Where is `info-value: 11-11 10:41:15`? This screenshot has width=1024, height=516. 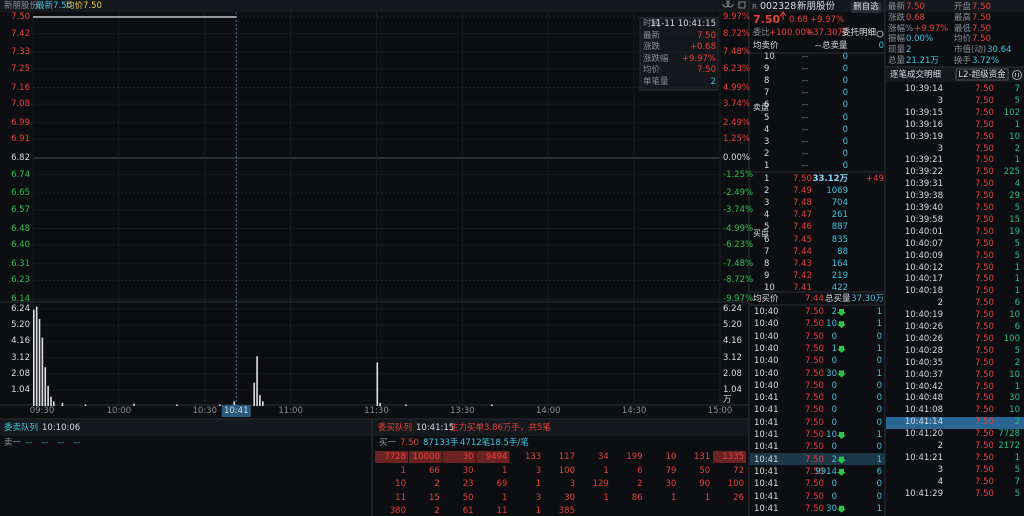 info-value: 11-11 10:41:15 is located at coordinates (683, 24).